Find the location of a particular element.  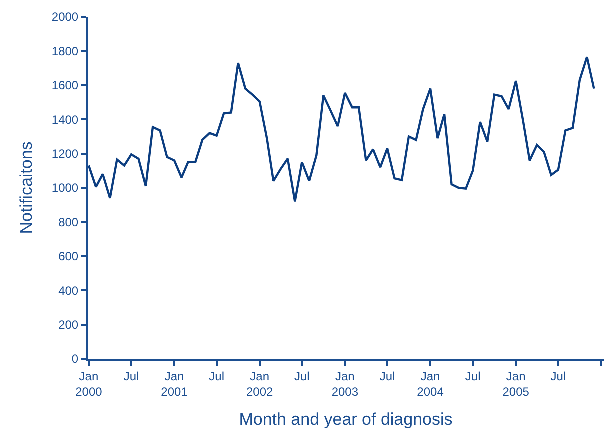

x-tick-label: Jan 2003 is located at coordinates (345, 384).